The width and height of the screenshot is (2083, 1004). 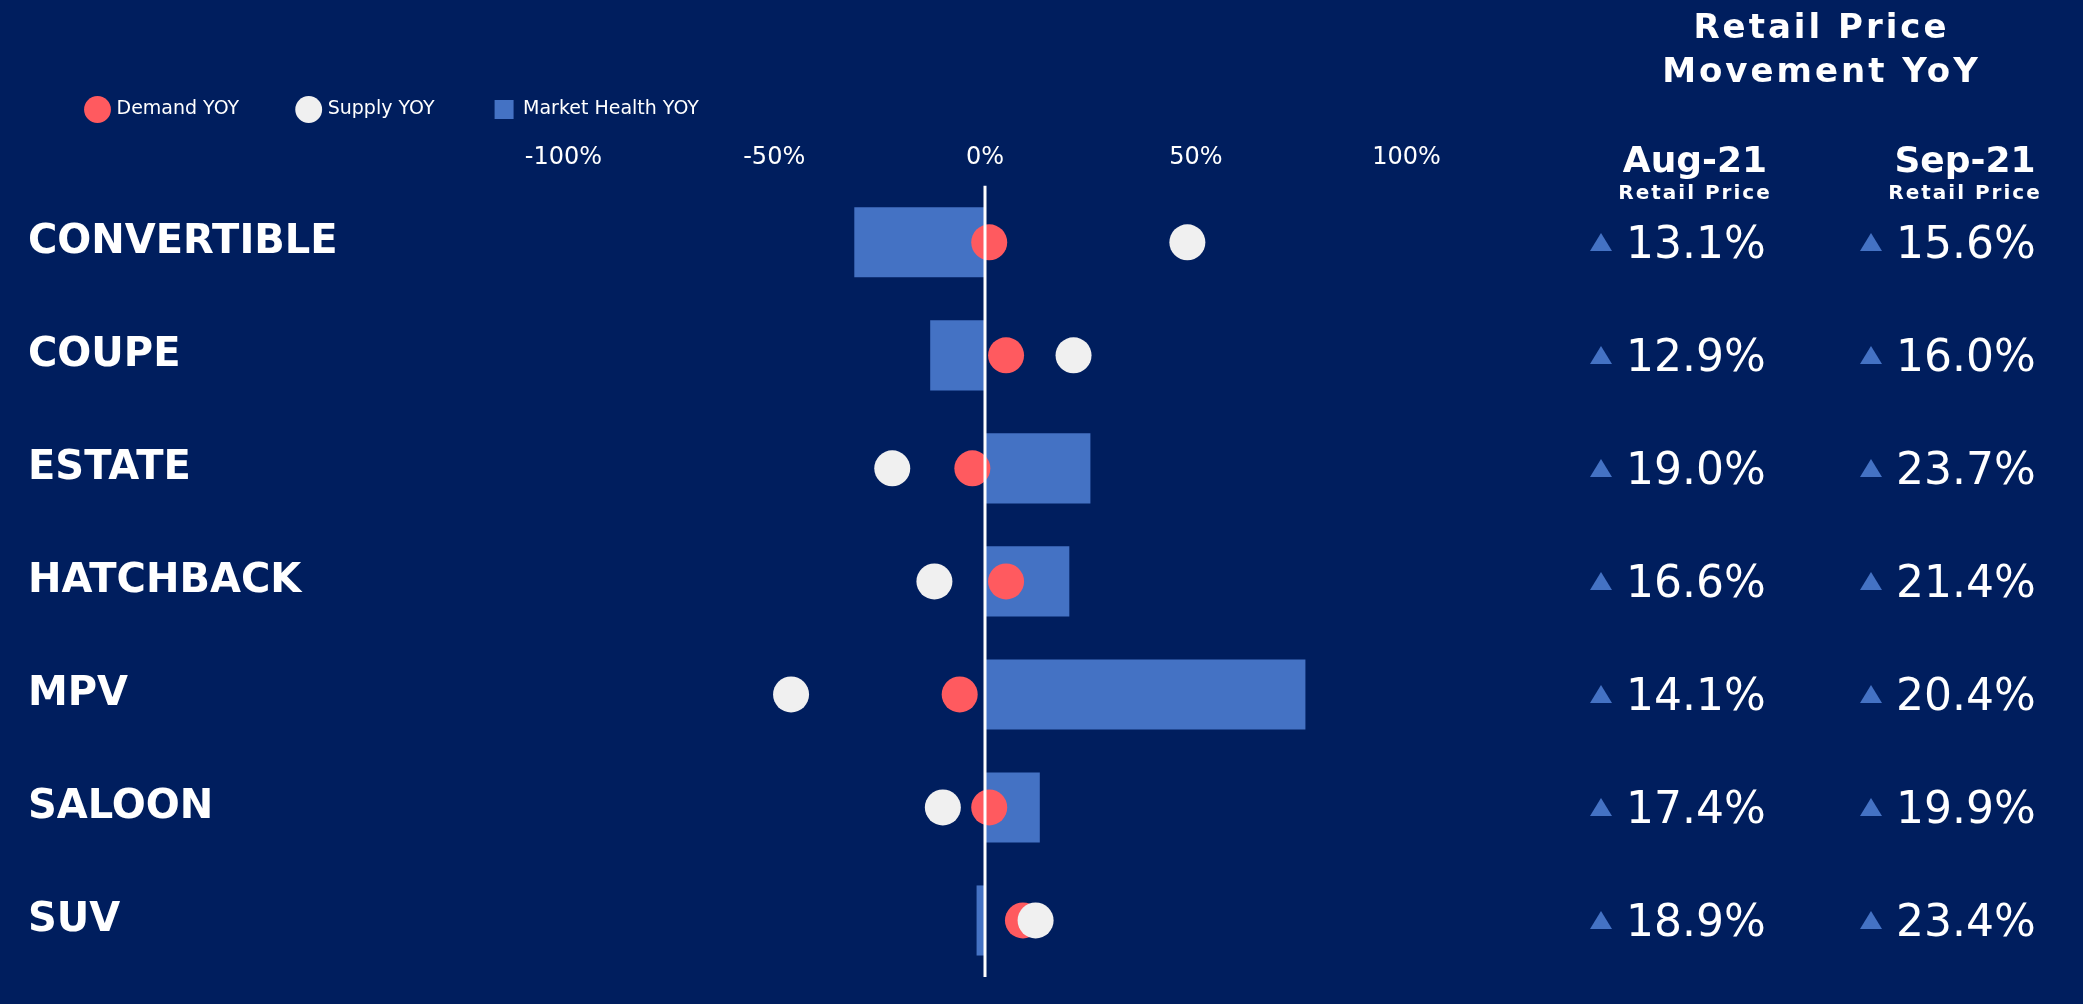 What do you see at coordinates (1696, 807) in the screenshot?
I see `text: 17.4%` at bounding box center [1696, 807].